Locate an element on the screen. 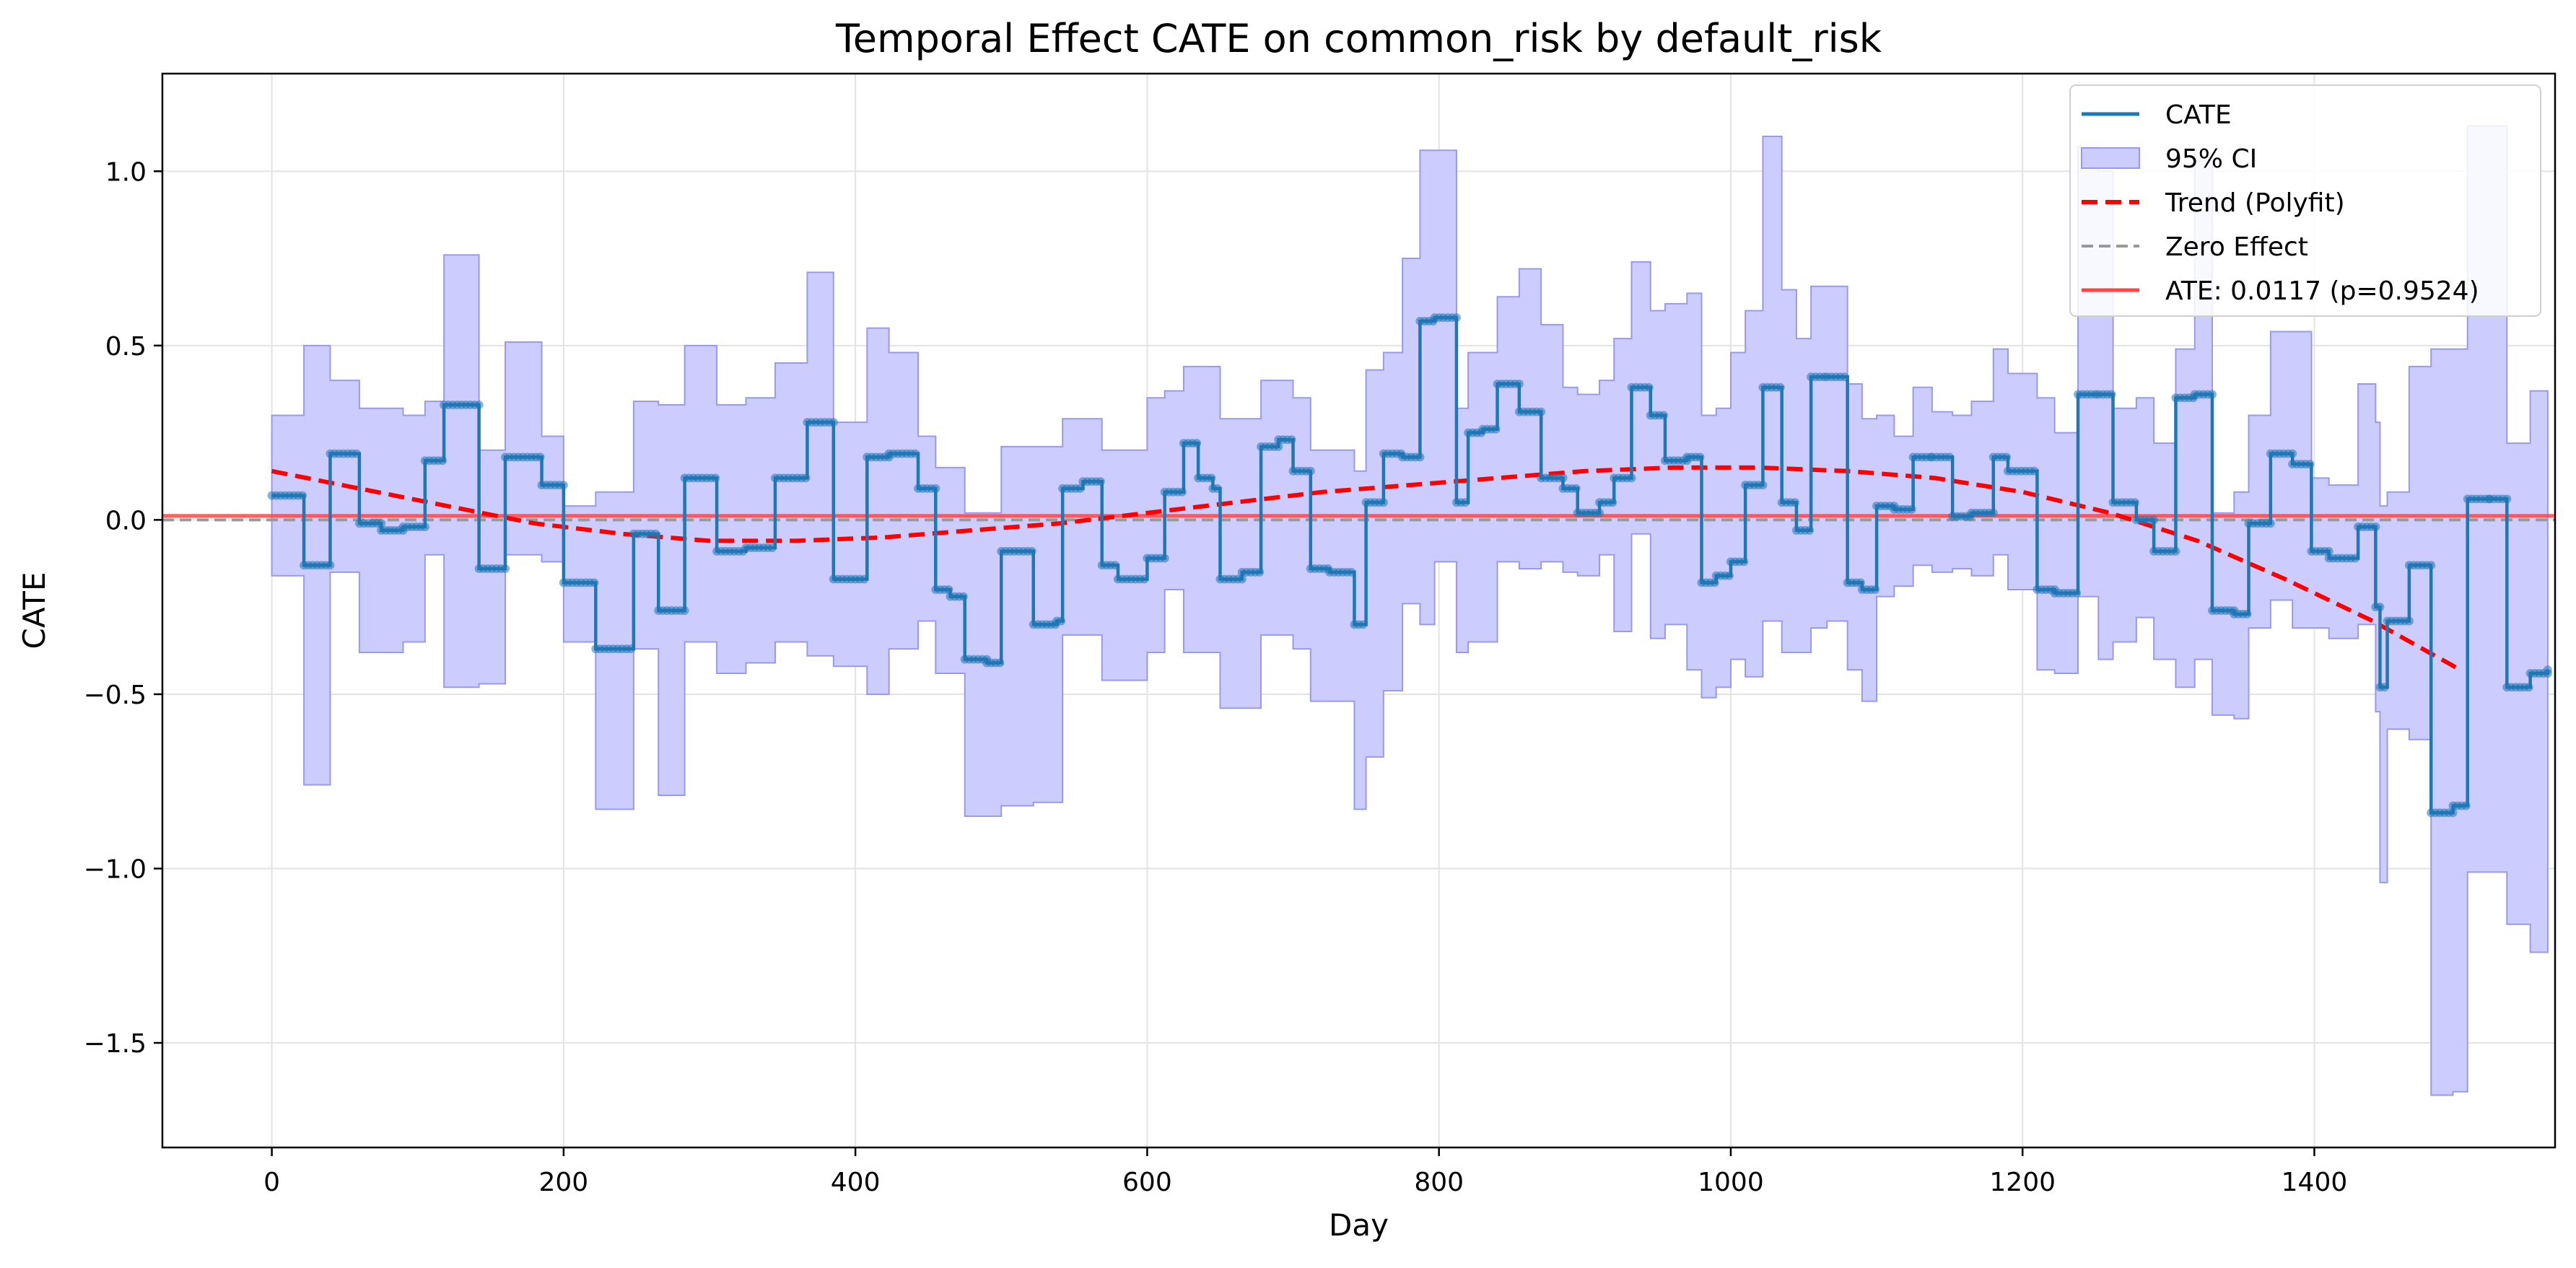  x-tick-label: 400 is located at coordinates (856, 1182).